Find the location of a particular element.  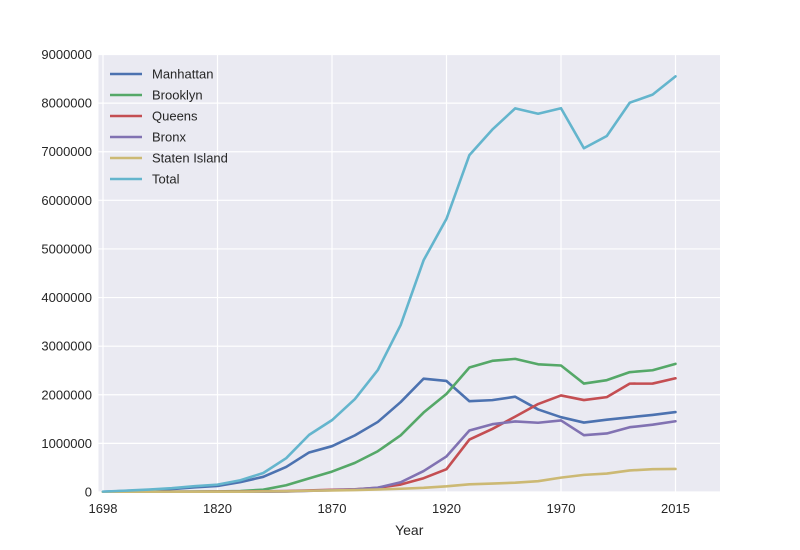

legend-item-queens: Queens is located at coordinates (154, 116).